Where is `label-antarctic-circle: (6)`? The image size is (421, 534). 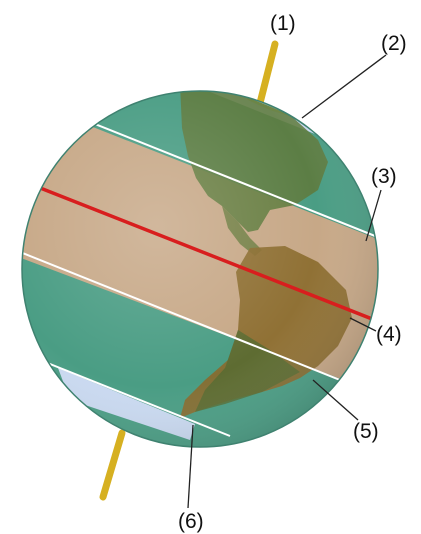 label-antarctic-circle: (6) is located at coordinates (191, 521).